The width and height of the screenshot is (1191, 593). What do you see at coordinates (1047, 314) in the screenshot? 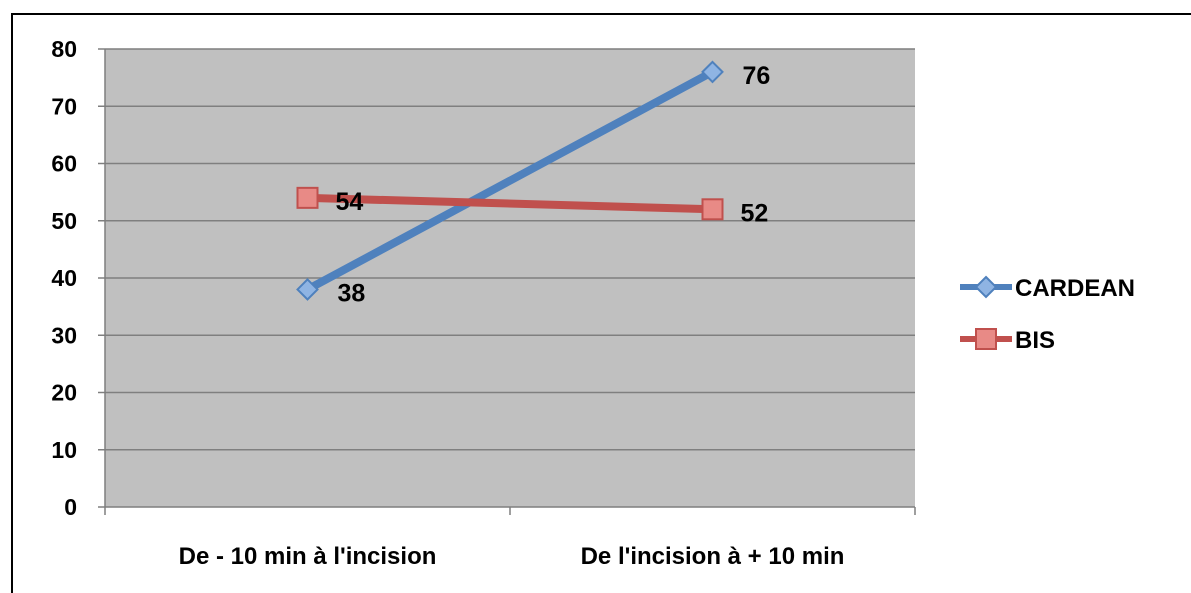
I see `legend: CARDEAN BIS` at bounding box center [1047, 314].